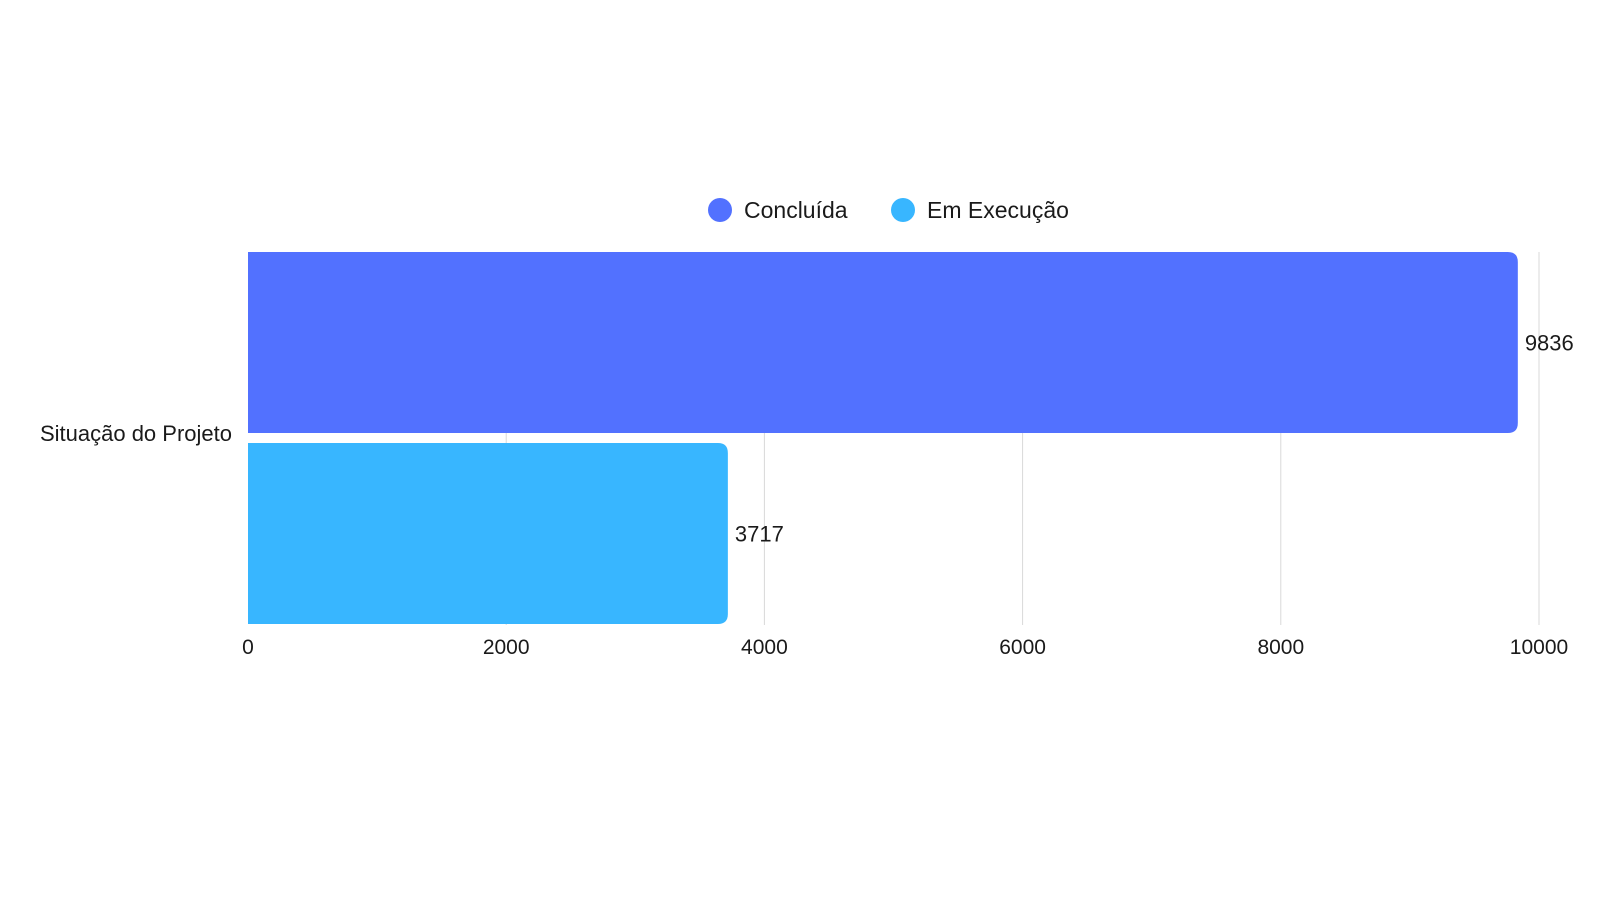 The height and width of the screenshot is (900, 1600). I want to click on value-label: 9836, so click(1549, 343).